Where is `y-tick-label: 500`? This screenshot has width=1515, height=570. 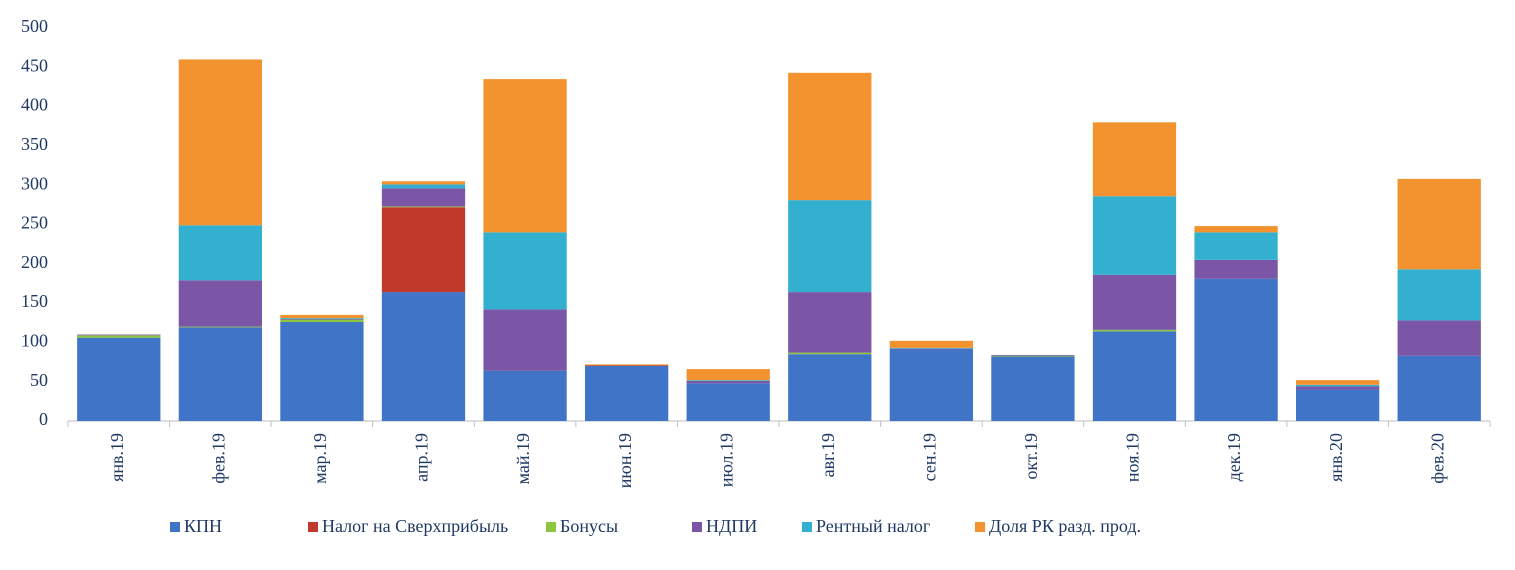 y-tick-label: 500 is located at coordinates (34, 26).